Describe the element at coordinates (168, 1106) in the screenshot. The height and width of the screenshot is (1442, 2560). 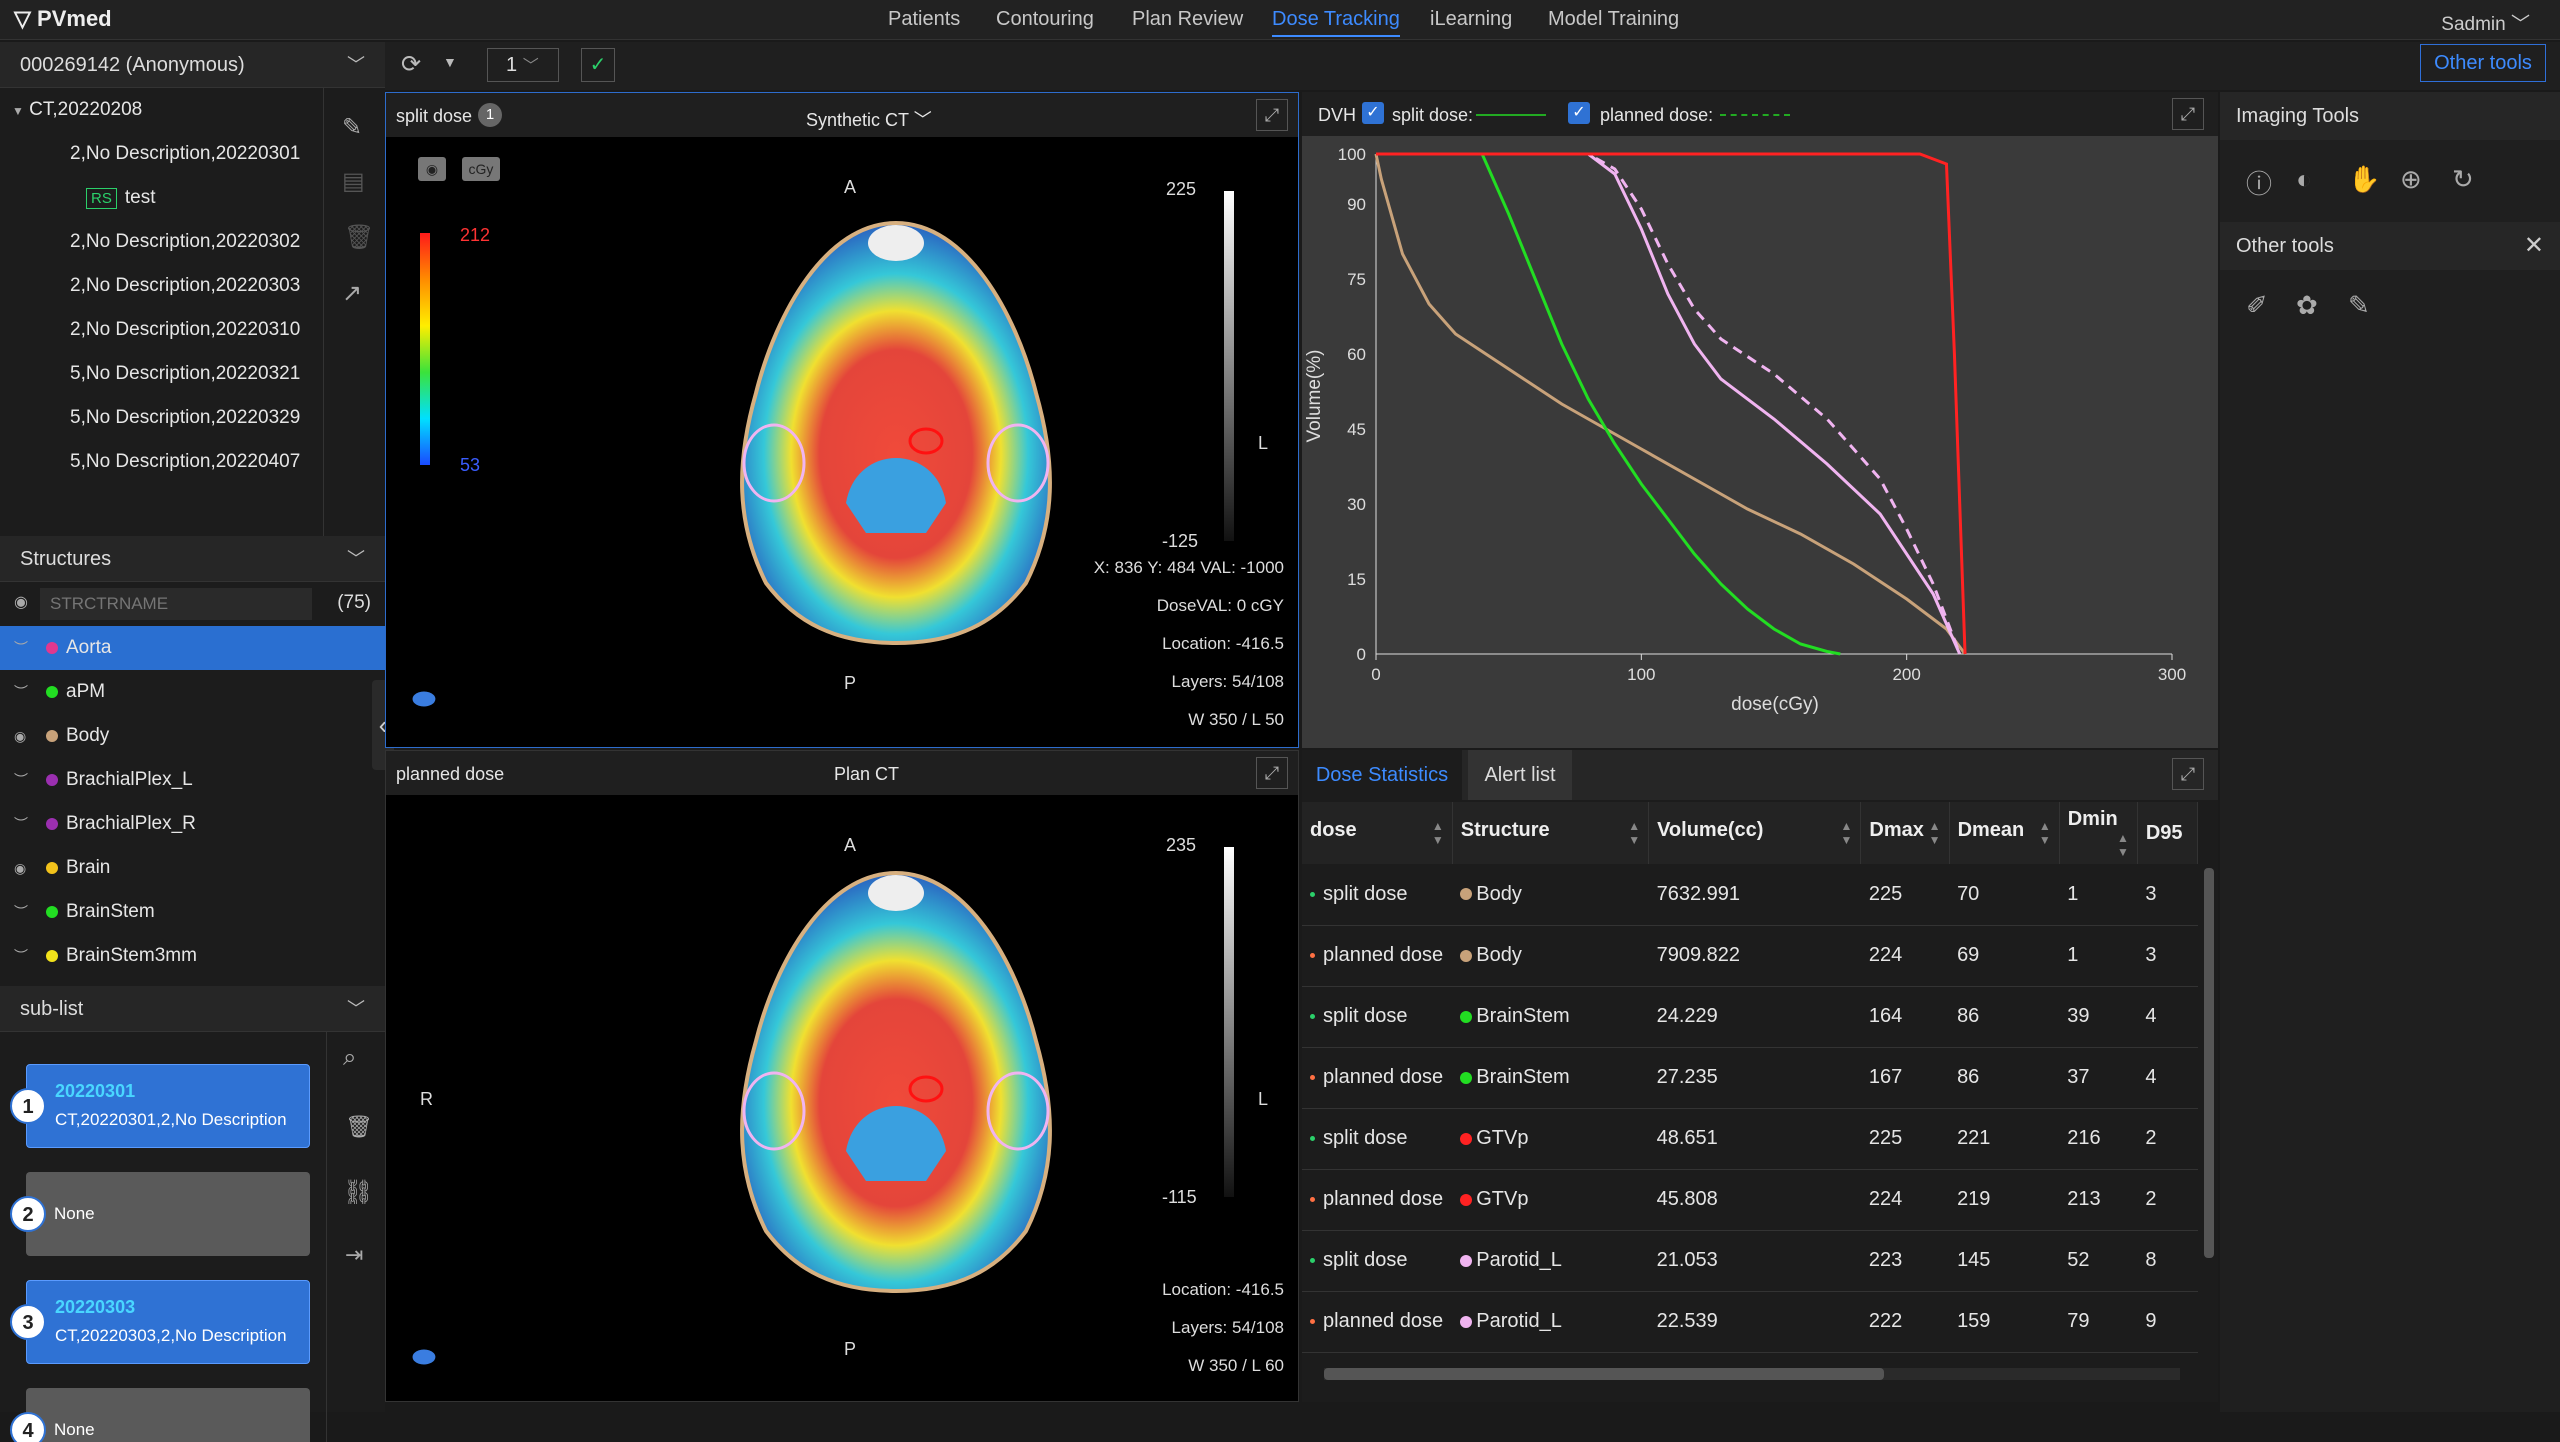
I see `sublist-card-1: 20220301 CT,20220301,2,No Description` at that location.